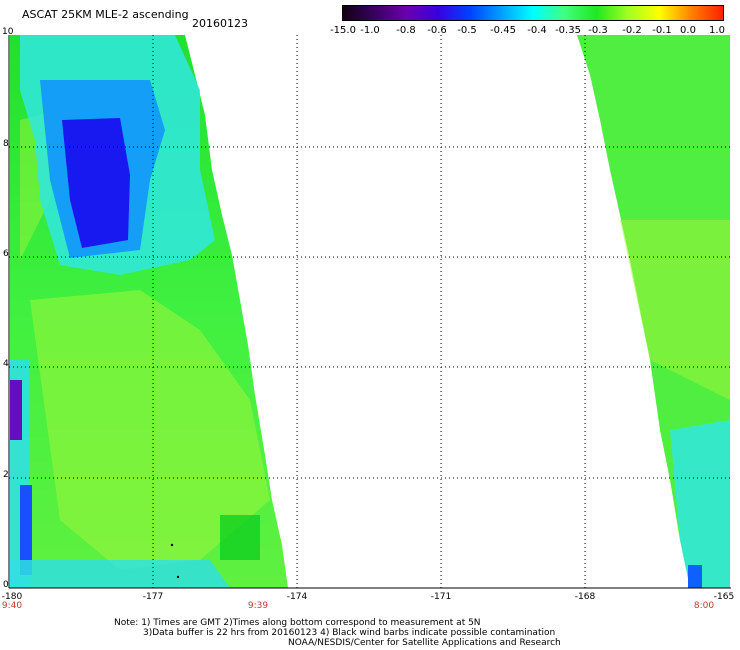  Describe the element at coordinates (467, 30) in the screenshot. I see `colorbar-label: -0.5` at that location.